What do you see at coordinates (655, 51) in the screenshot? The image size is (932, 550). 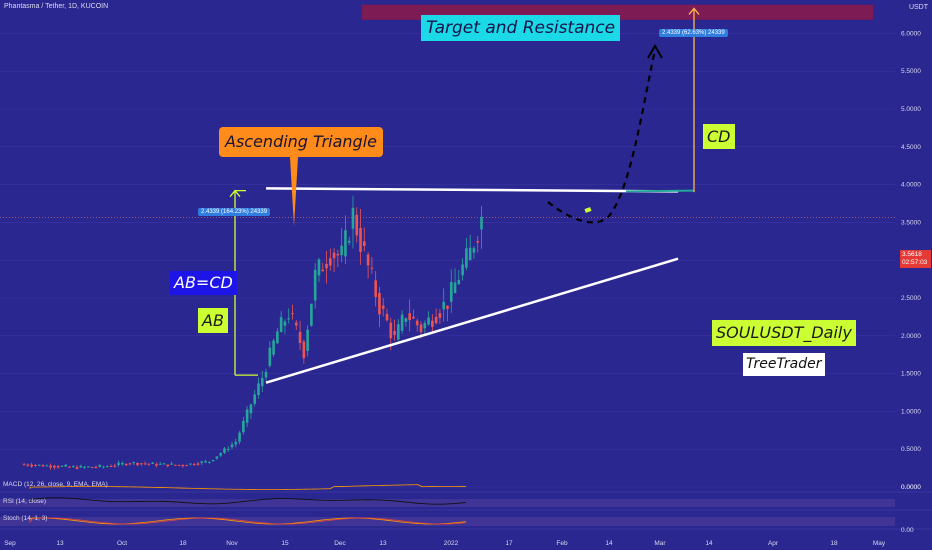 I see `projection-arrowhead` at bounding box center [655, 51].